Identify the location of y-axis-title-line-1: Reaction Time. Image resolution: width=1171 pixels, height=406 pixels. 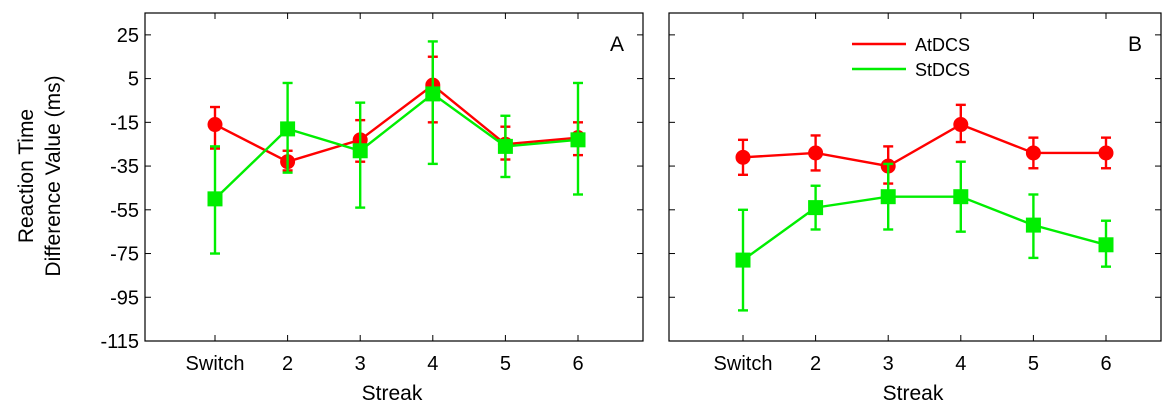
(26, 176).